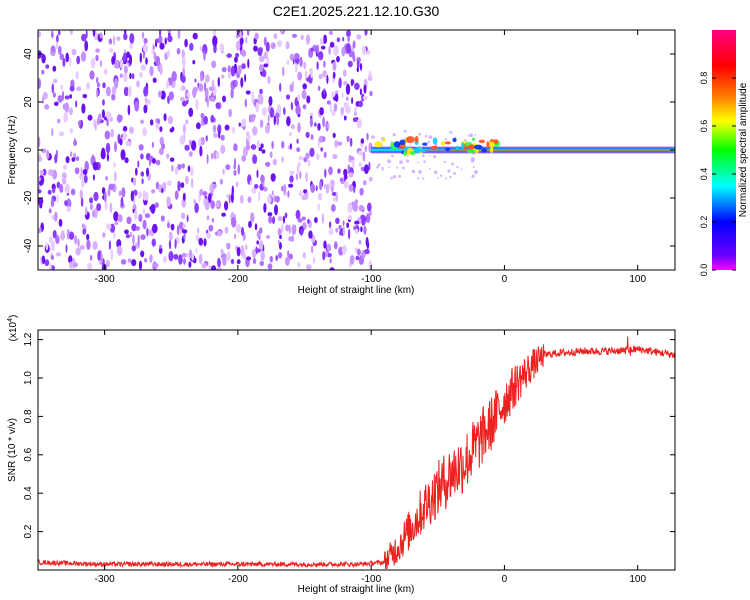 This screenshot has width=750, height=600. Describe the element at coordinates (717, 174) in the screenshot. I see `colorbar-axis: 0.0 0.2 0.4 0.6 0.8` at that location.